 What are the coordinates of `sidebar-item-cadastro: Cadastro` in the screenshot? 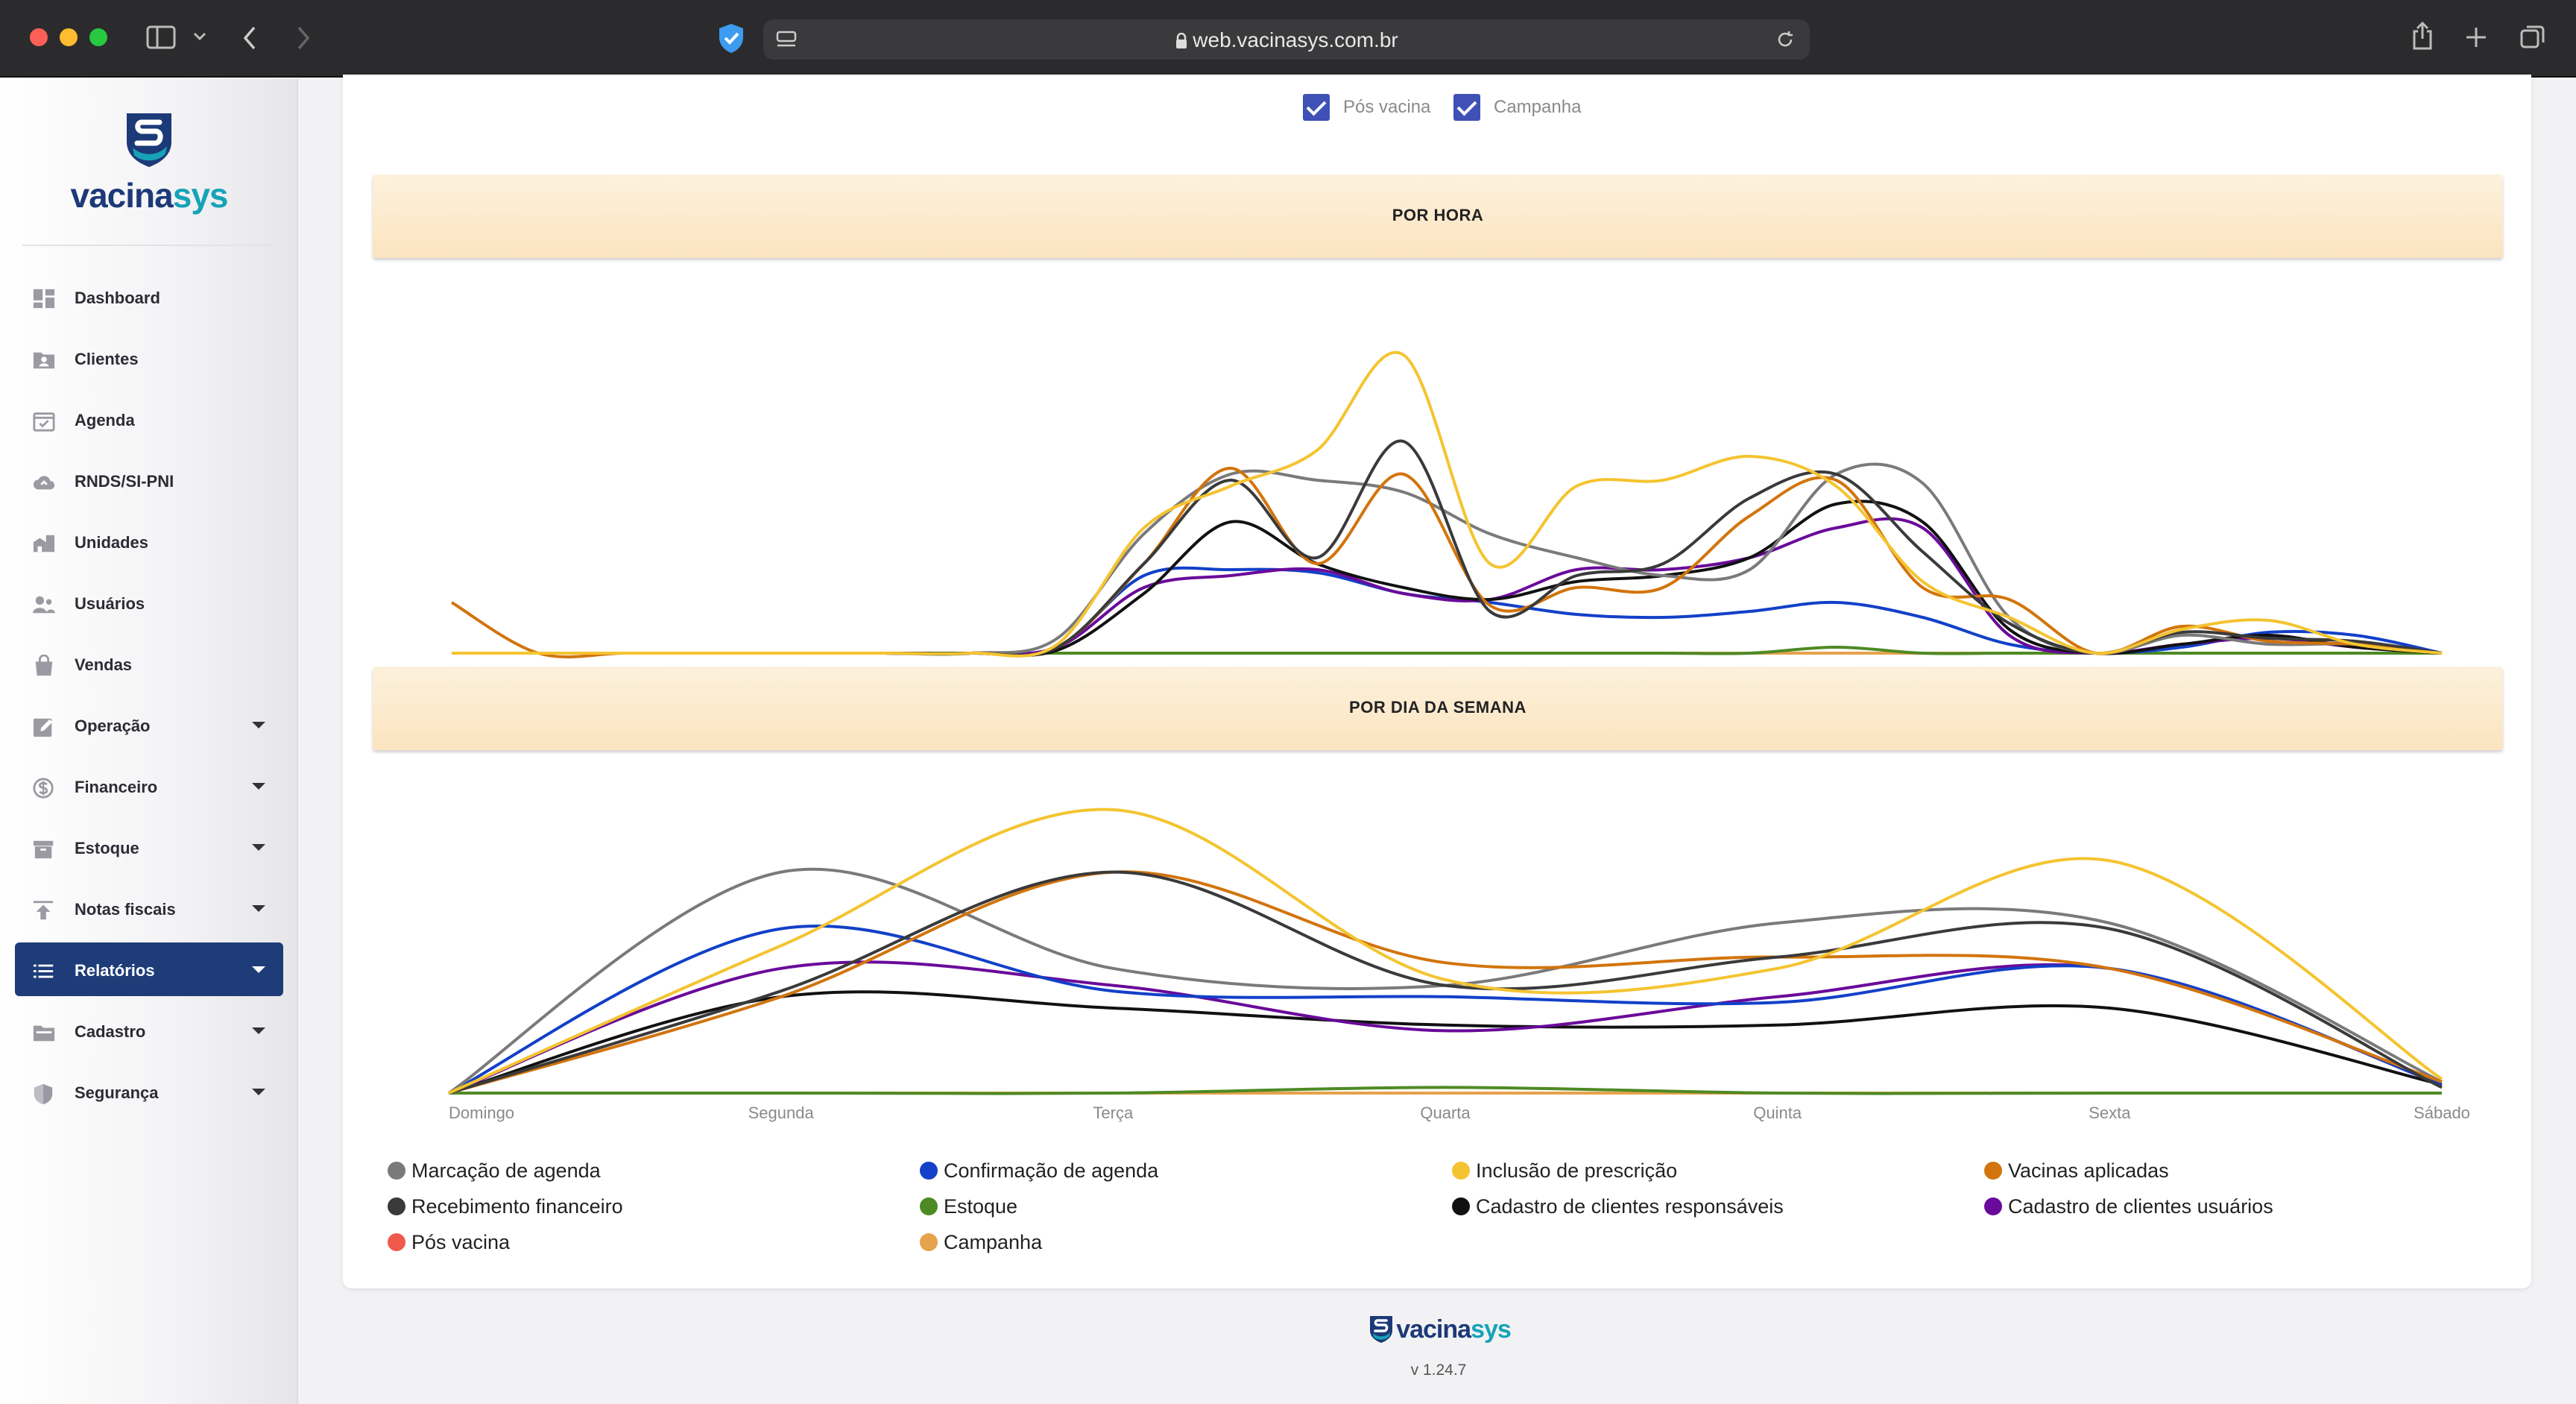 It's located at (149, 1030).